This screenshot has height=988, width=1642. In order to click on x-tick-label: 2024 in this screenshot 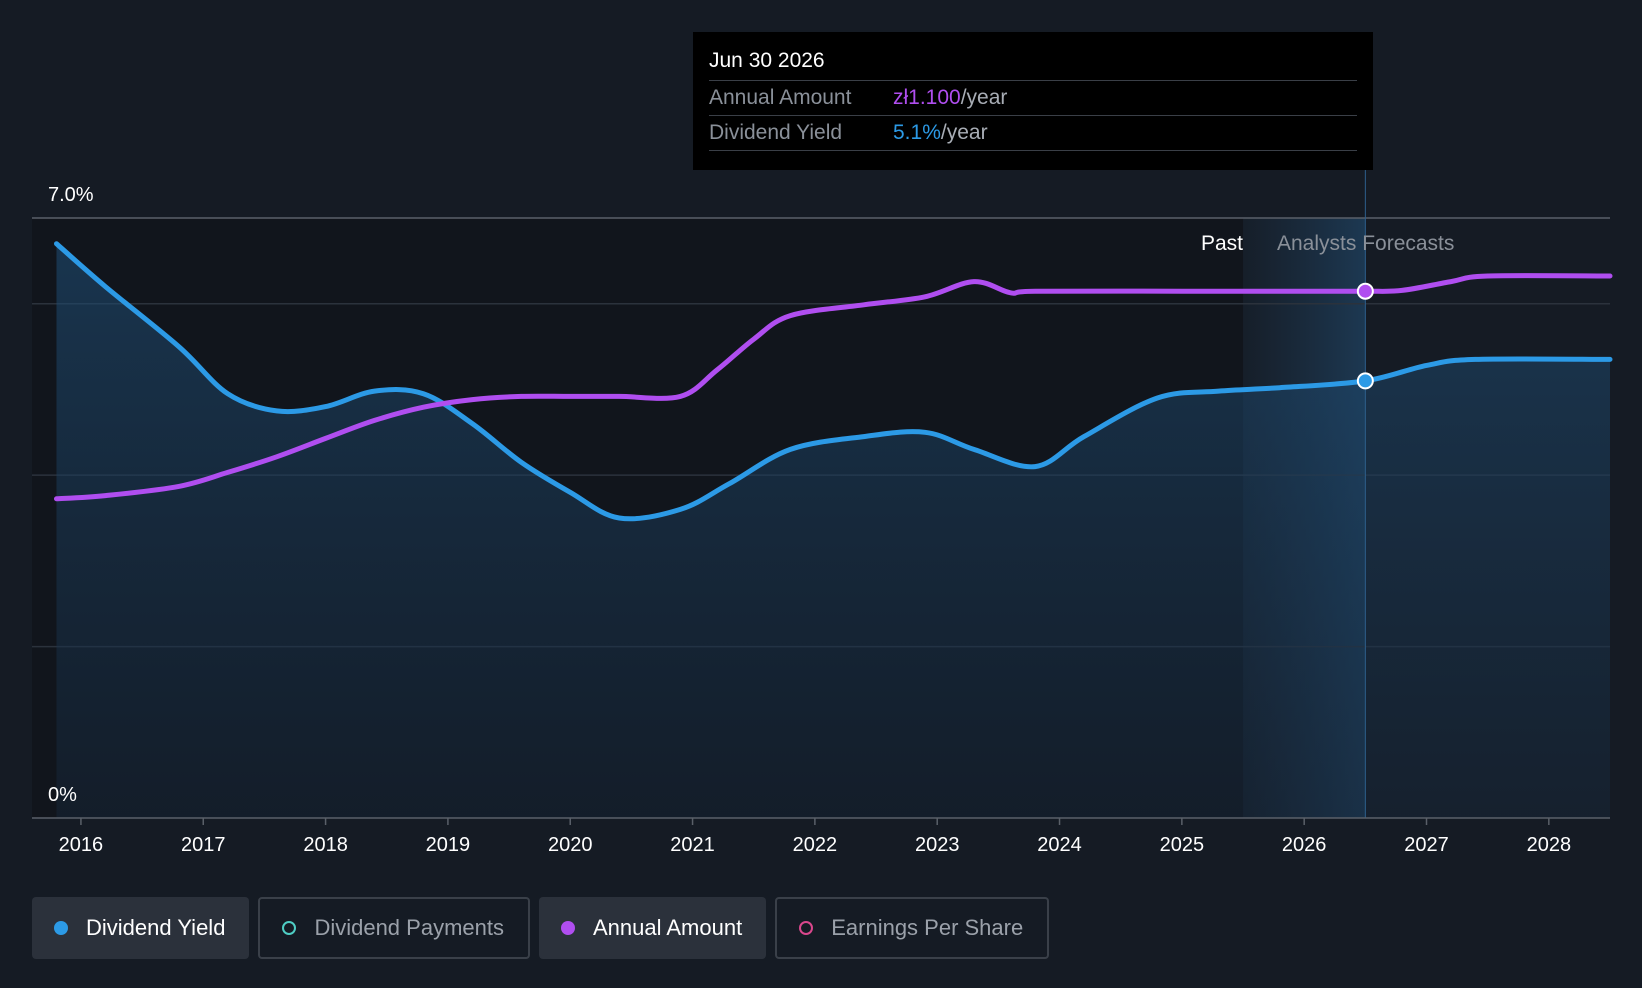, I will do `click(1059, 845)`.